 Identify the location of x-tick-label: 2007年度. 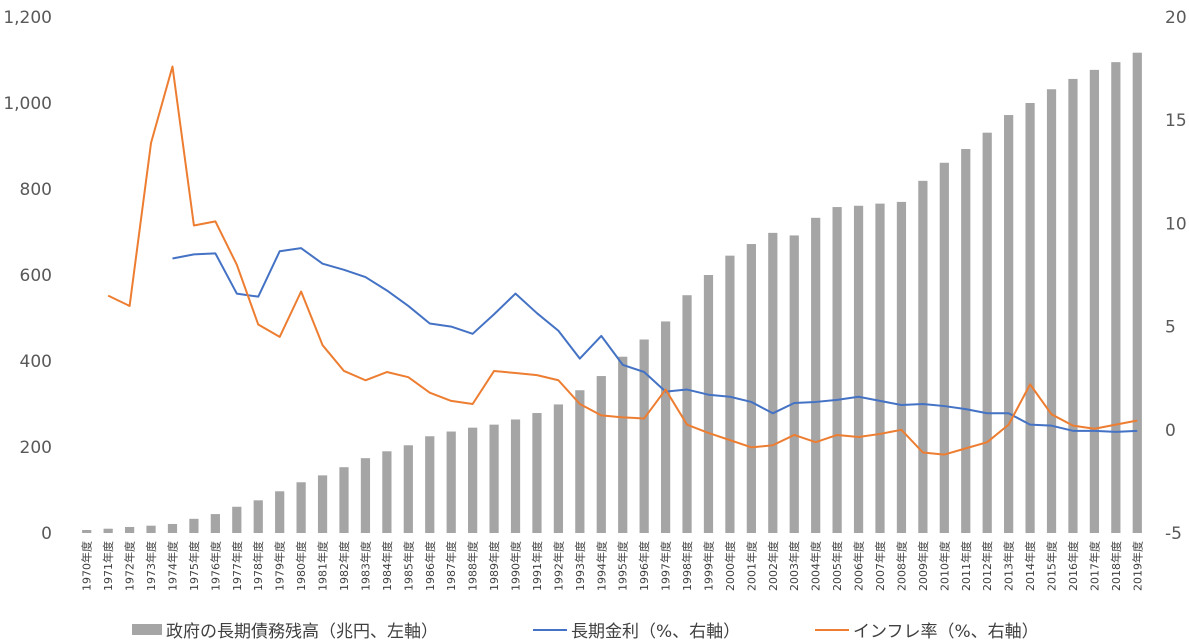
(880, 566).